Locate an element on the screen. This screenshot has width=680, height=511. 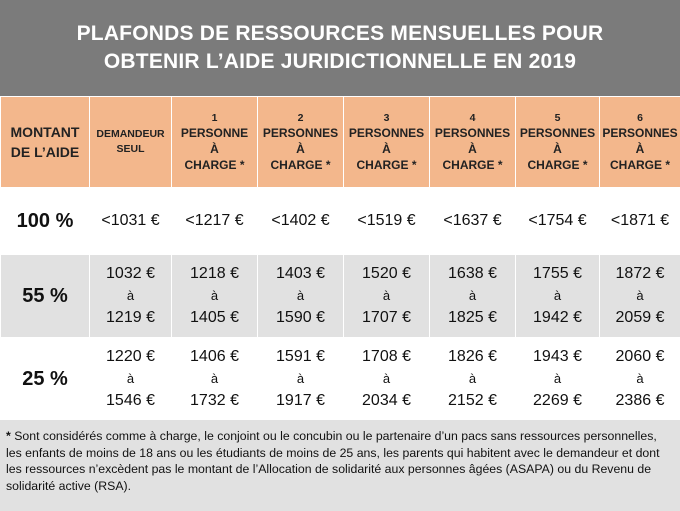
range-cell: 1591 € à 1917 € is located at coordinates (300, 379).